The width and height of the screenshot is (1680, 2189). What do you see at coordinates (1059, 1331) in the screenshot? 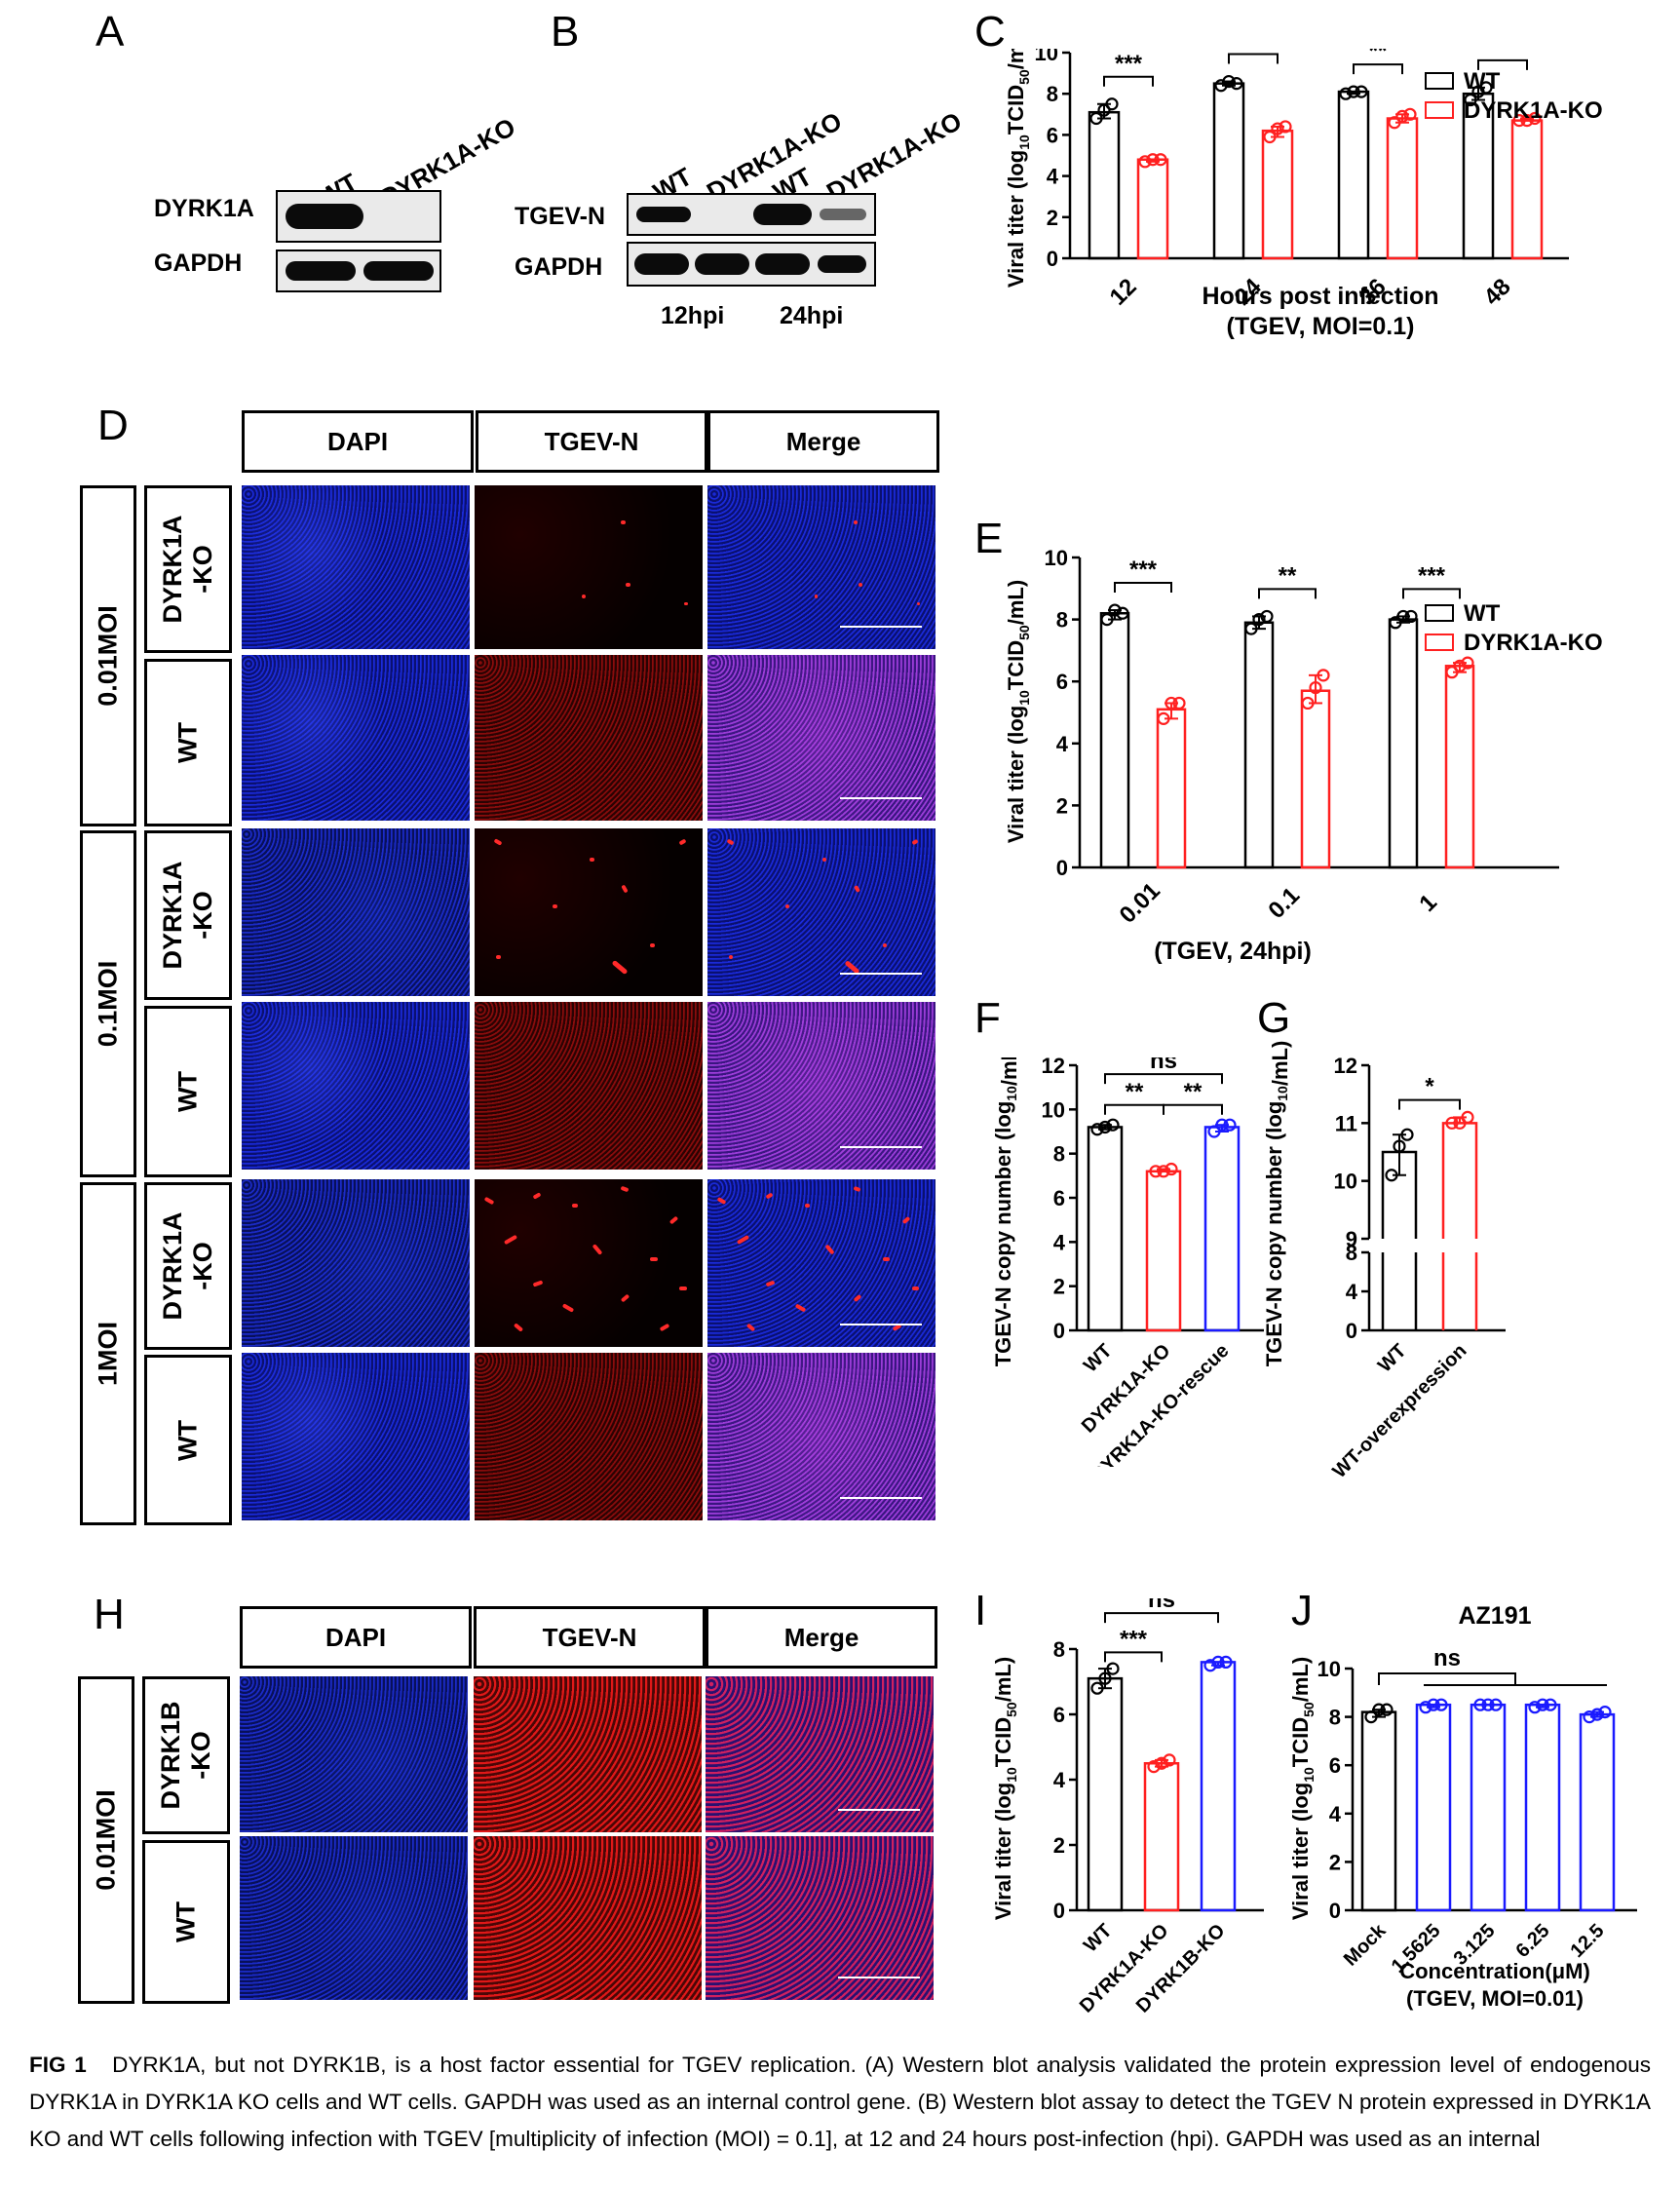
I see `f-y-tick-label: 0` at bounding box center [1059, 1331].